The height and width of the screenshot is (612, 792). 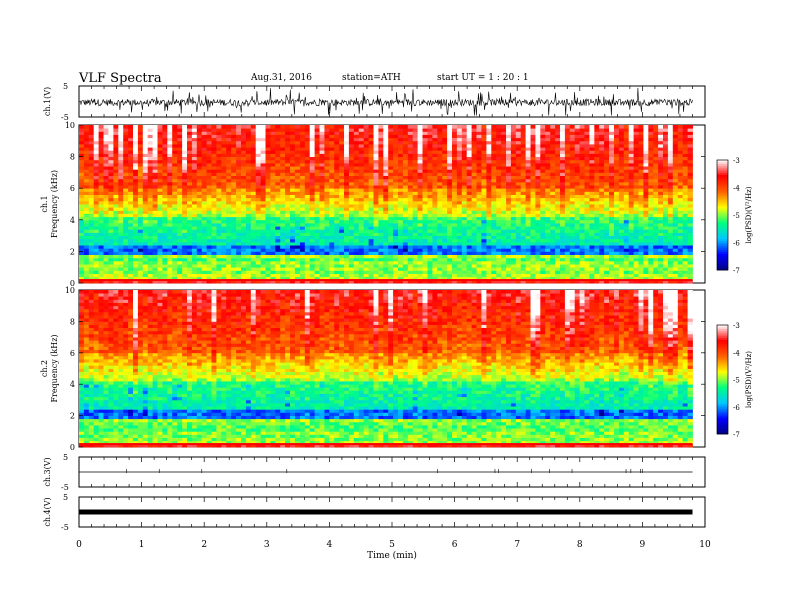 I want to click on y-axis-label: Frequency (kHz), so click(x=54, y=368).